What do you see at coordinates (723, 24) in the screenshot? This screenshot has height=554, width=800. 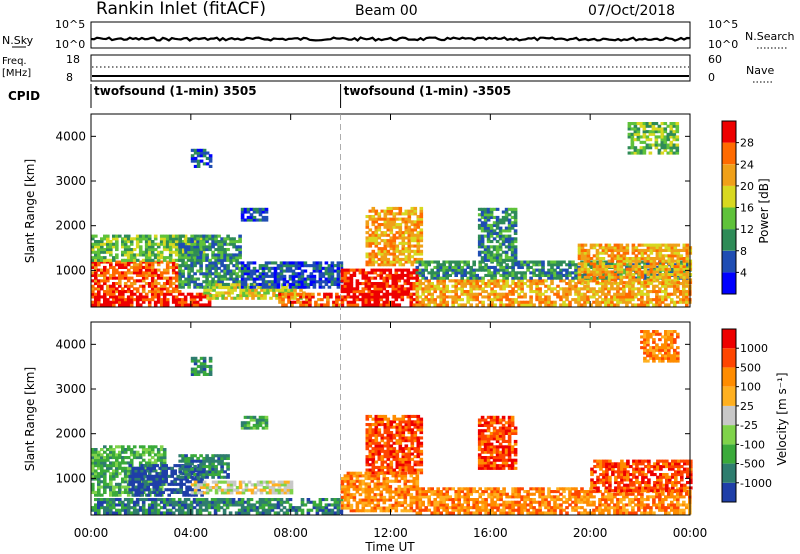 I see `nsearch-tick-high: 10^5` at bounding box center [723, 24].